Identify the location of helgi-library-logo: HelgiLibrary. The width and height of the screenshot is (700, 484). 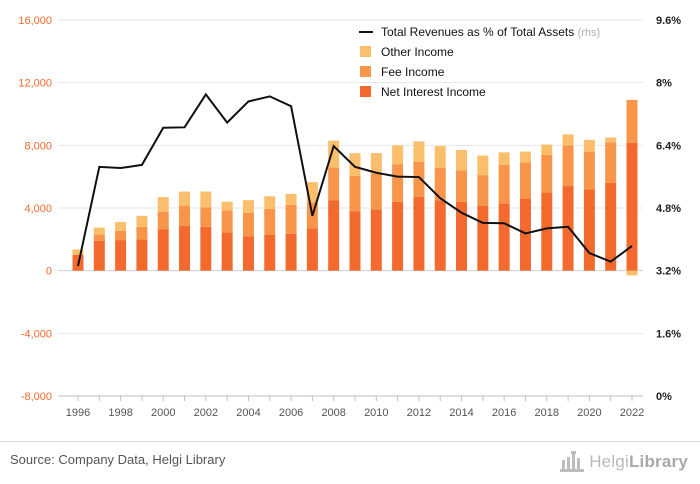
(623, 462).